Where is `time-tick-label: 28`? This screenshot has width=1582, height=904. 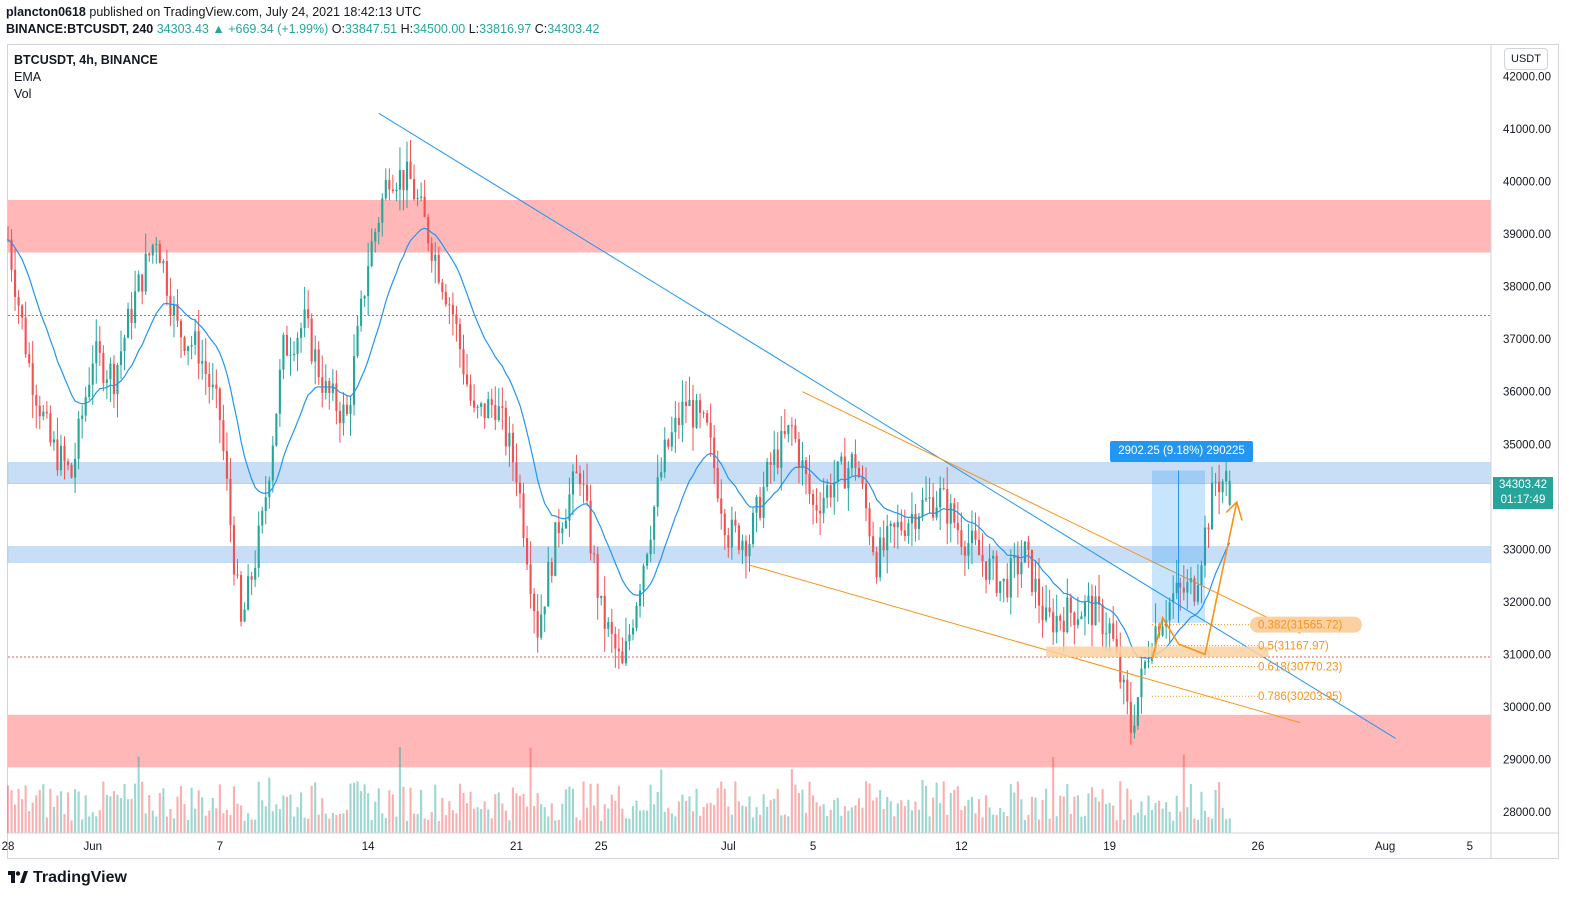 time-tick-label: 28 is located at coordinates (8, 847).